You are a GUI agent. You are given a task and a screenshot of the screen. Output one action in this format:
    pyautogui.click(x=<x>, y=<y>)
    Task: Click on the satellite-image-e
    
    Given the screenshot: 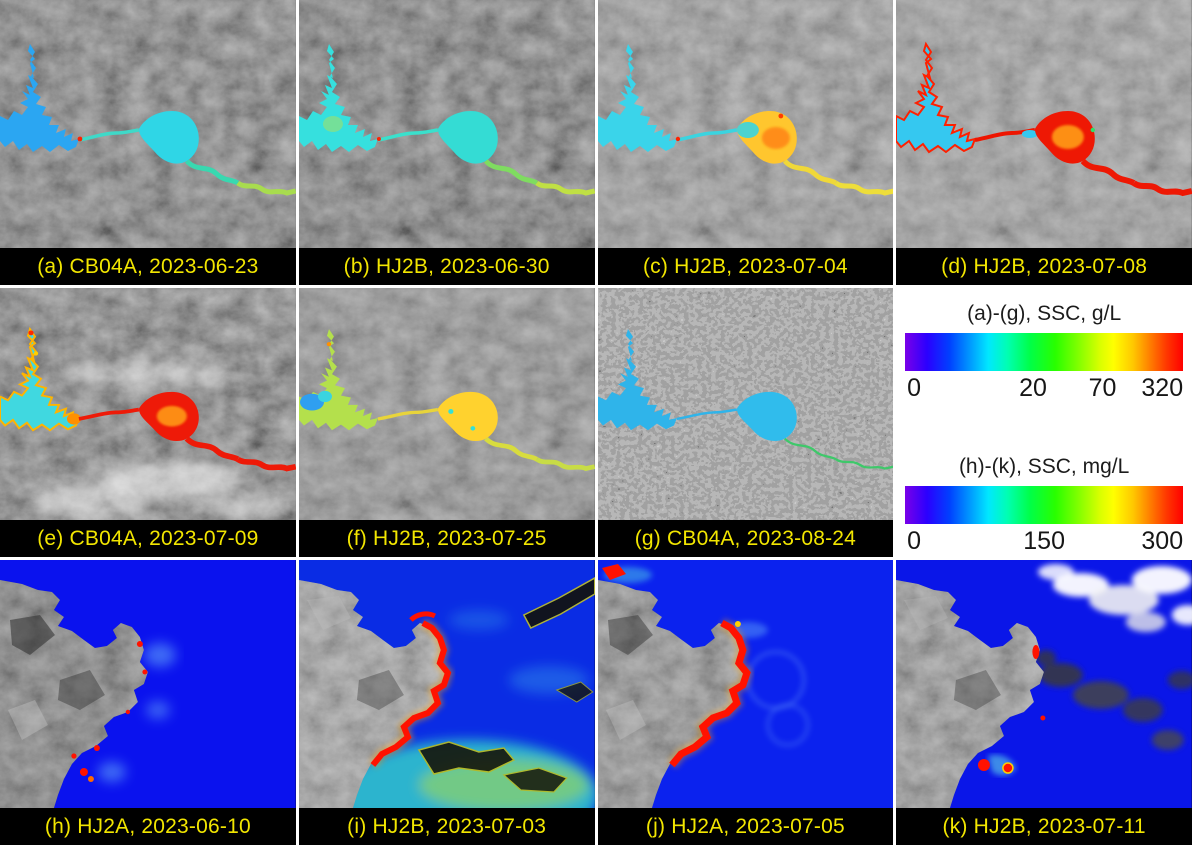 What is the action you would take?
    pyautogui.click(x=148, y=404)
    